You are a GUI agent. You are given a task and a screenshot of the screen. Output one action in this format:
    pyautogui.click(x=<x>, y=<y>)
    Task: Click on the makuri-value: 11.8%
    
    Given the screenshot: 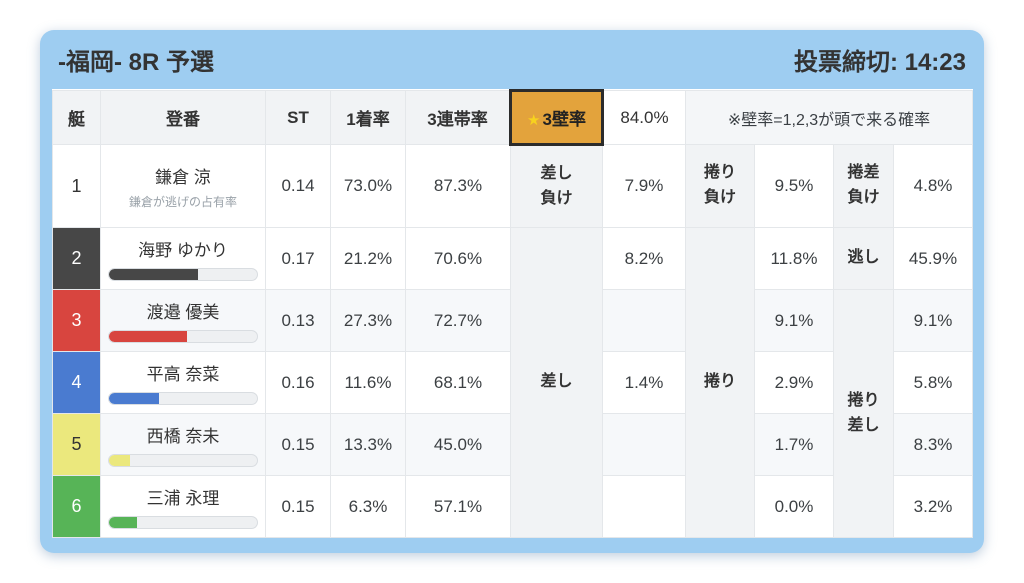 What is the action you would take?
    pyautogui.click(x=794, y=258)
    